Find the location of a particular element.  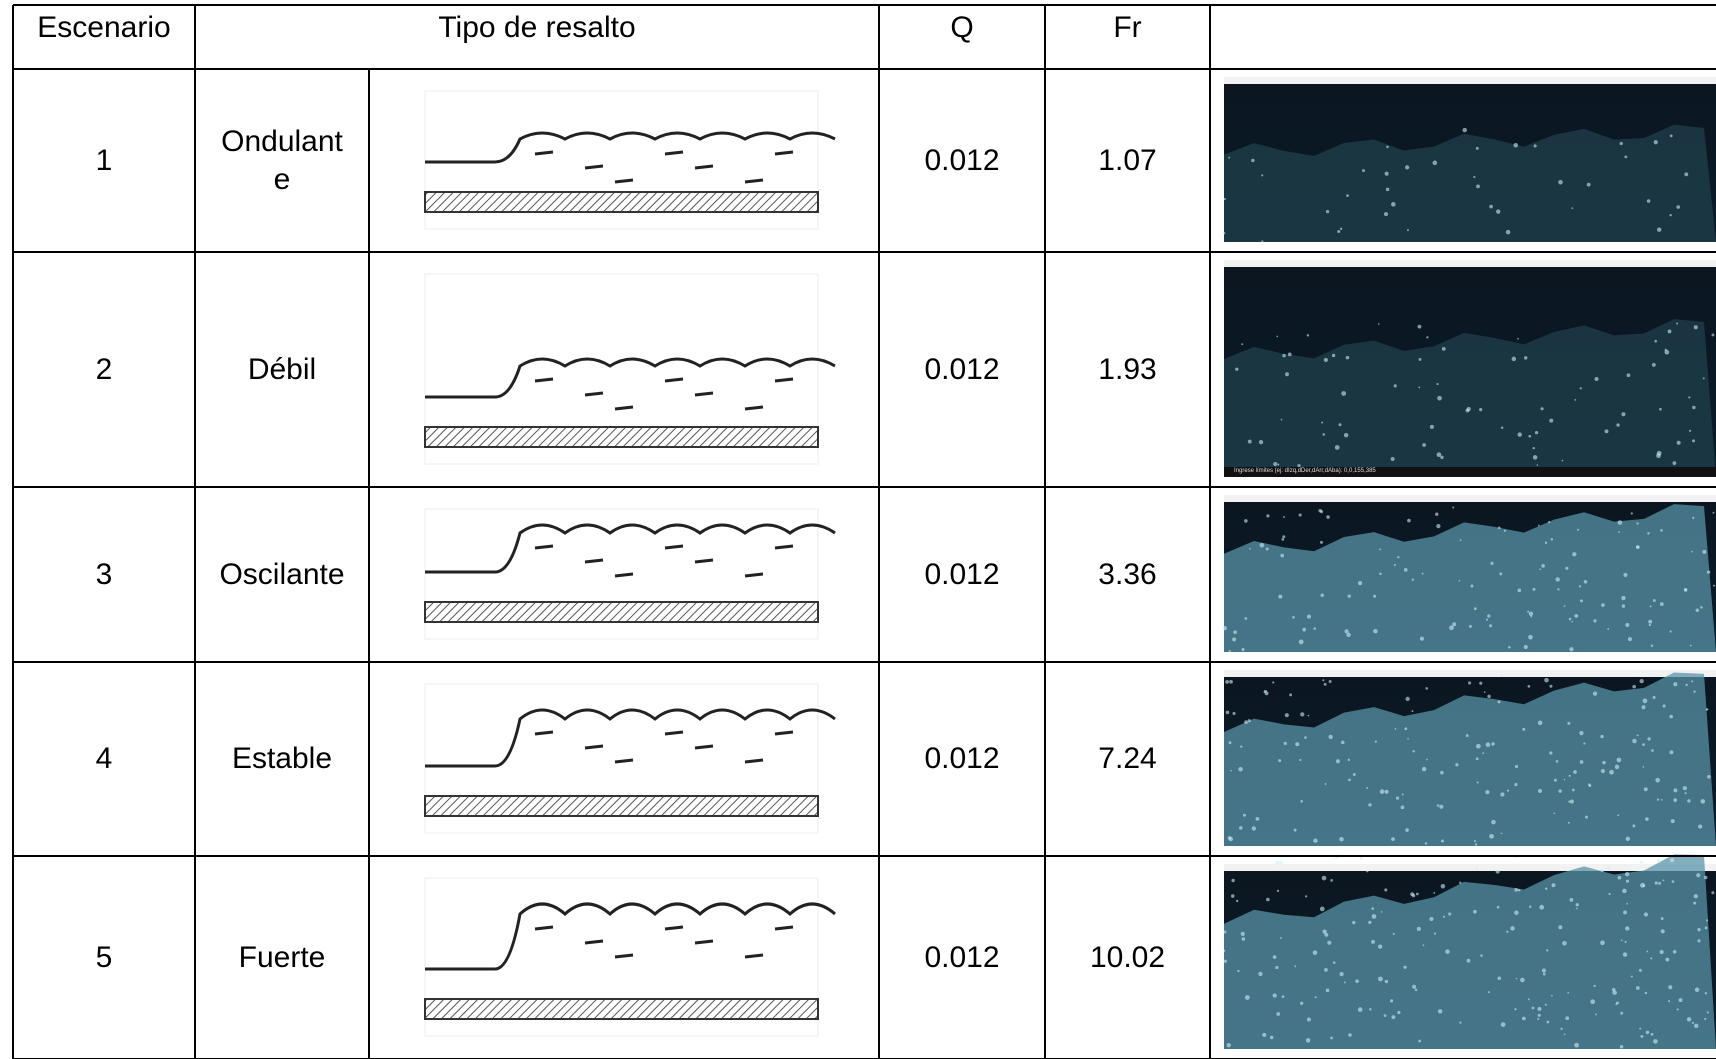

photo-water is located at coordinates (1470, 759).